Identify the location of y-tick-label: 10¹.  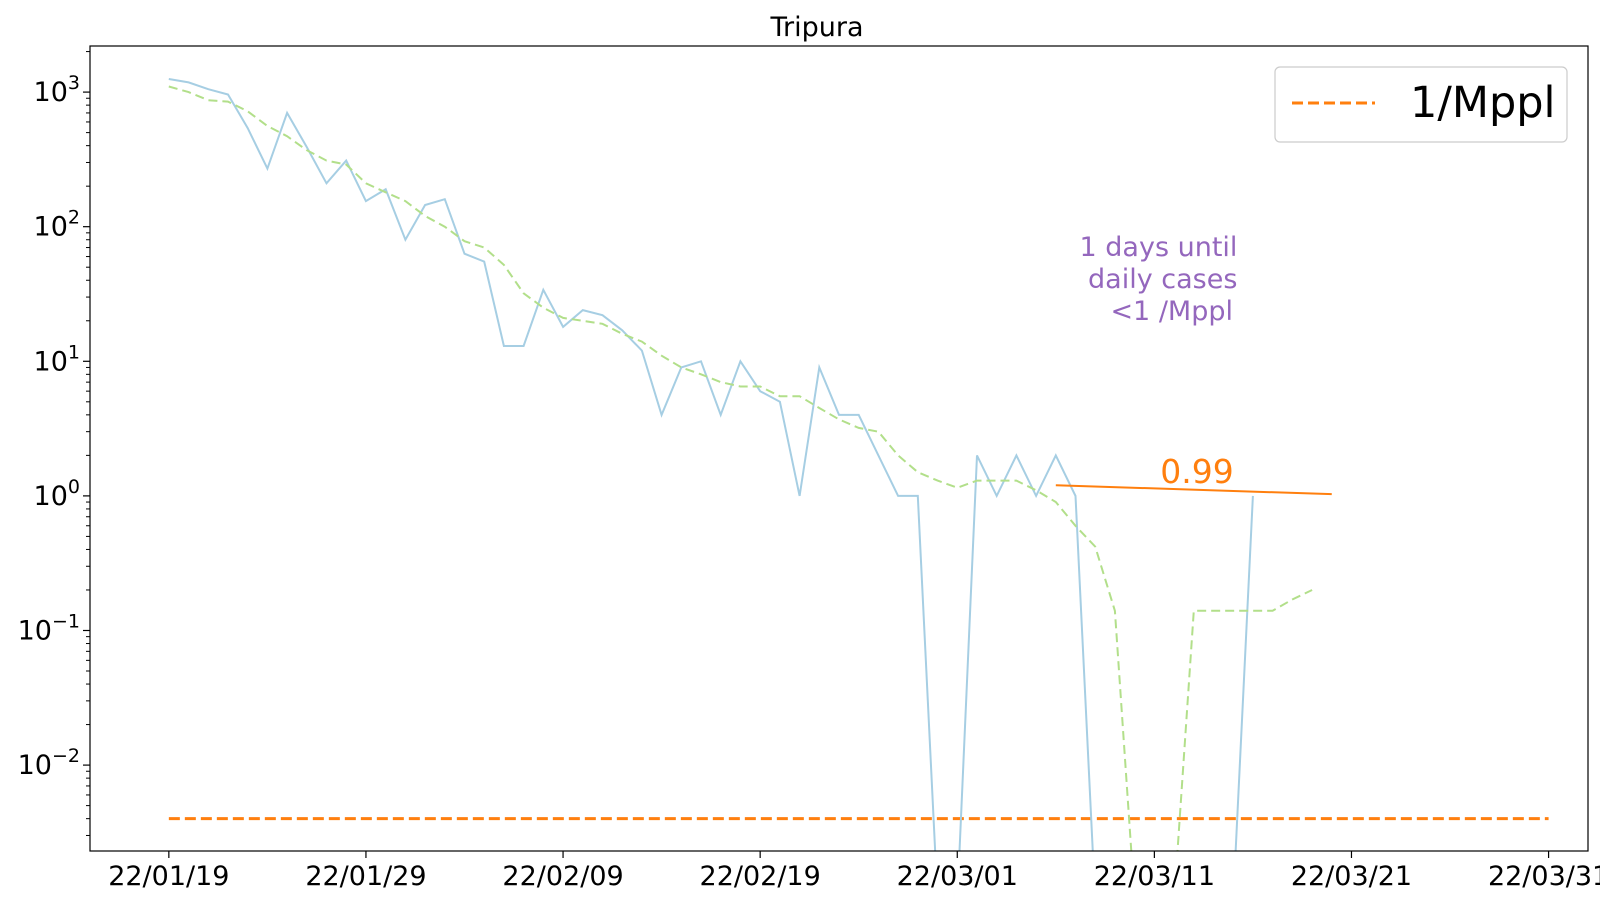
(57, 359).